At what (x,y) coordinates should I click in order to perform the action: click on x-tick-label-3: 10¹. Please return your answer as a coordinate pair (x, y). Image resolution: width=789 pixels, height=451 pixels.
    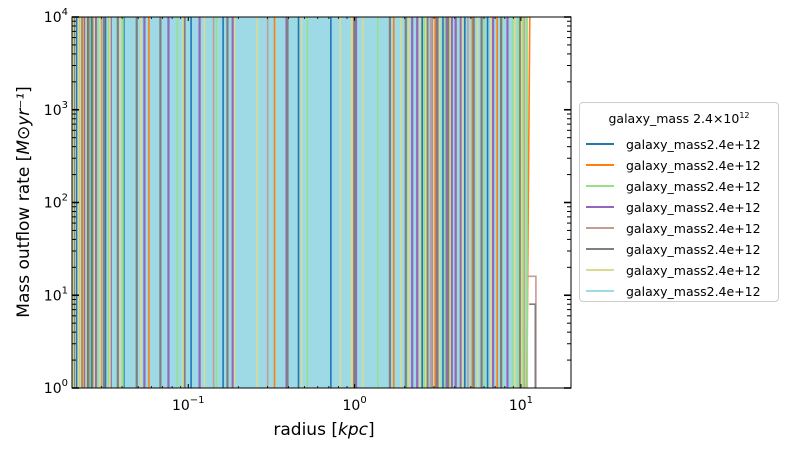
    Looking at the image, I should click on (521, 404).